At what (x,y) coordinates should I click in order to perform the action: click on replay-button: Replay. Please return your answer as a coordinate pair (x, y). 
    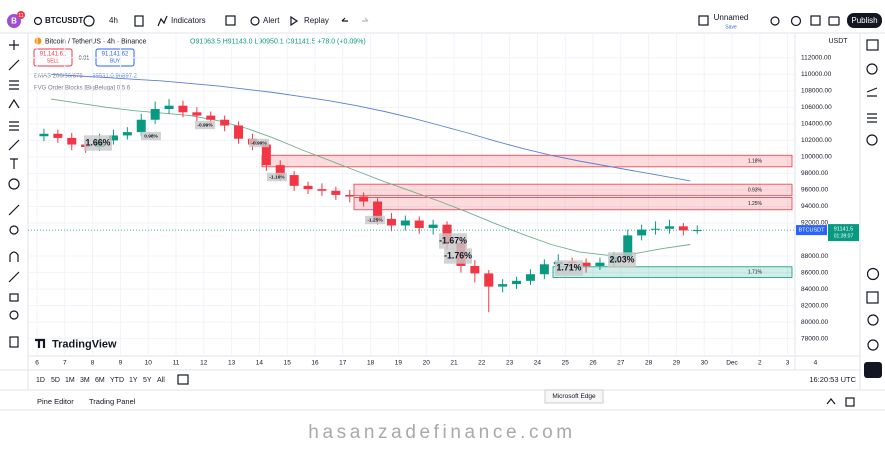
    Looking at the image, I should click on (316, 20).